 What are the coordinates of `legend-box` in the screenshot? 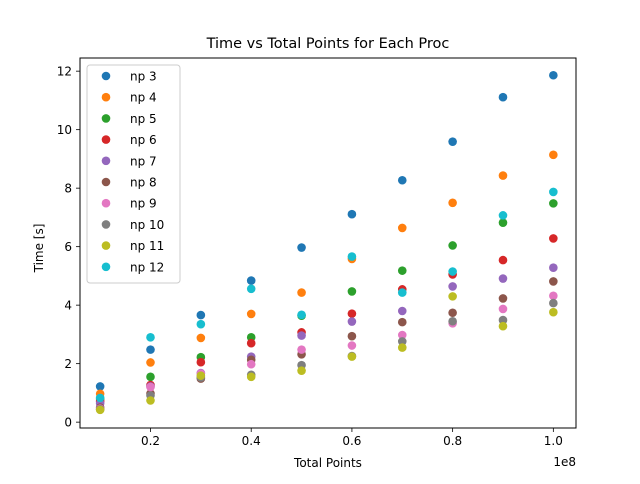 It's located at (133, 174).